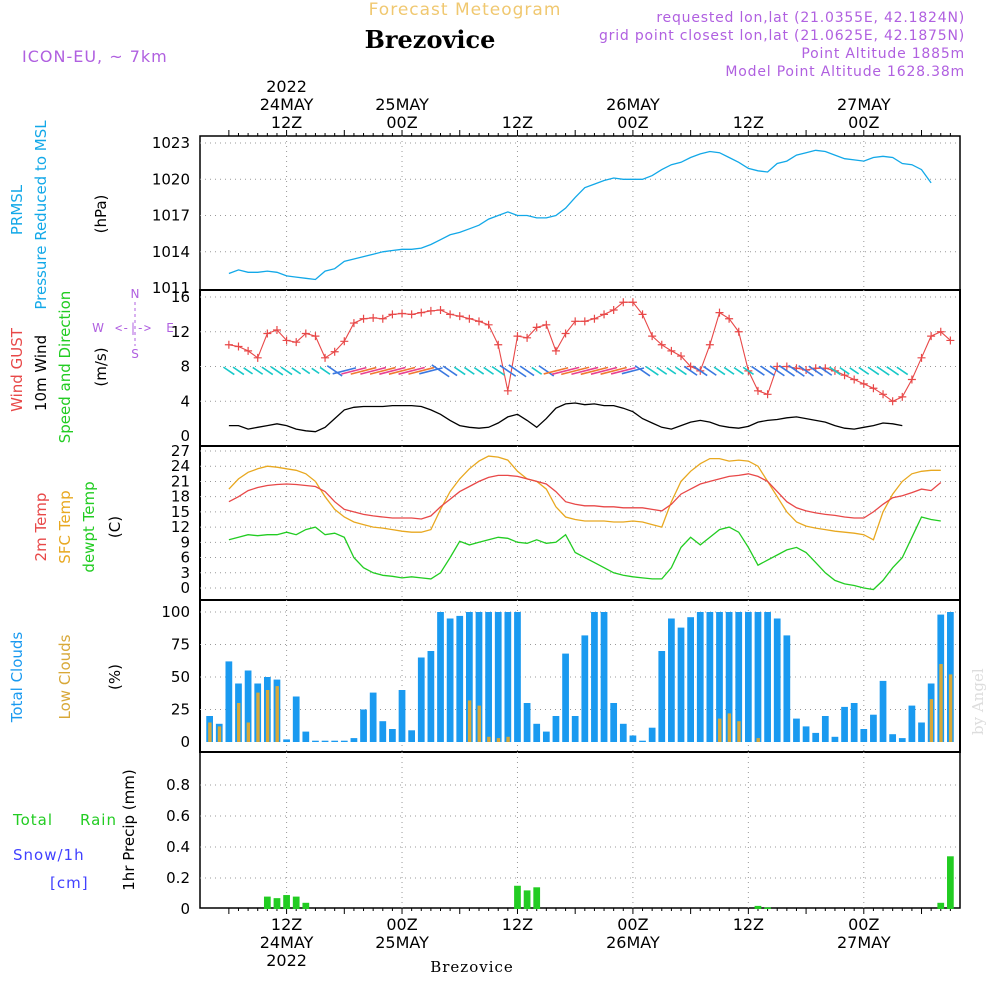 The height and width of the screenshot is (1000, 1000). I want to click on pressure-label-2: Pressure Reduced to MSL, so click(41, 215).